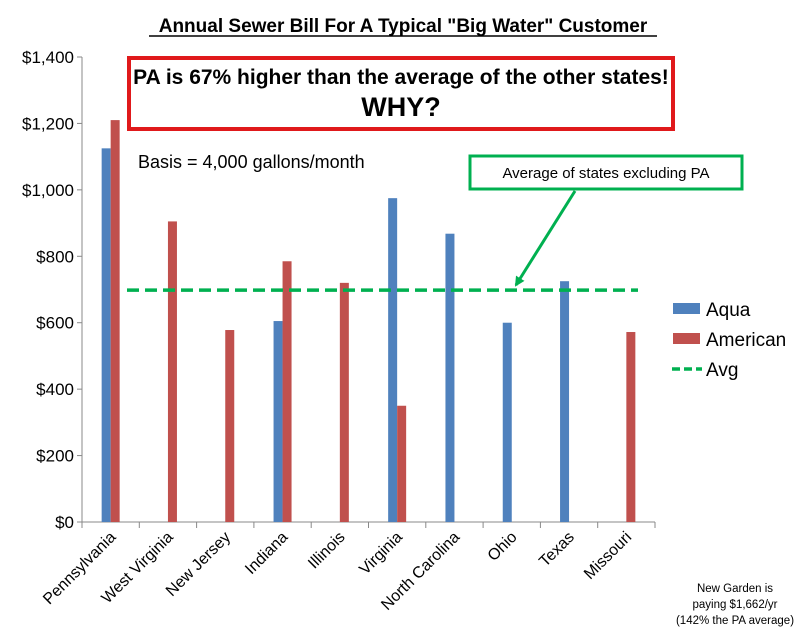  What do you see at coordinates (287, 391) in the screenshot?
I see `bar-american-indiana` at bounding box center [287, 391].